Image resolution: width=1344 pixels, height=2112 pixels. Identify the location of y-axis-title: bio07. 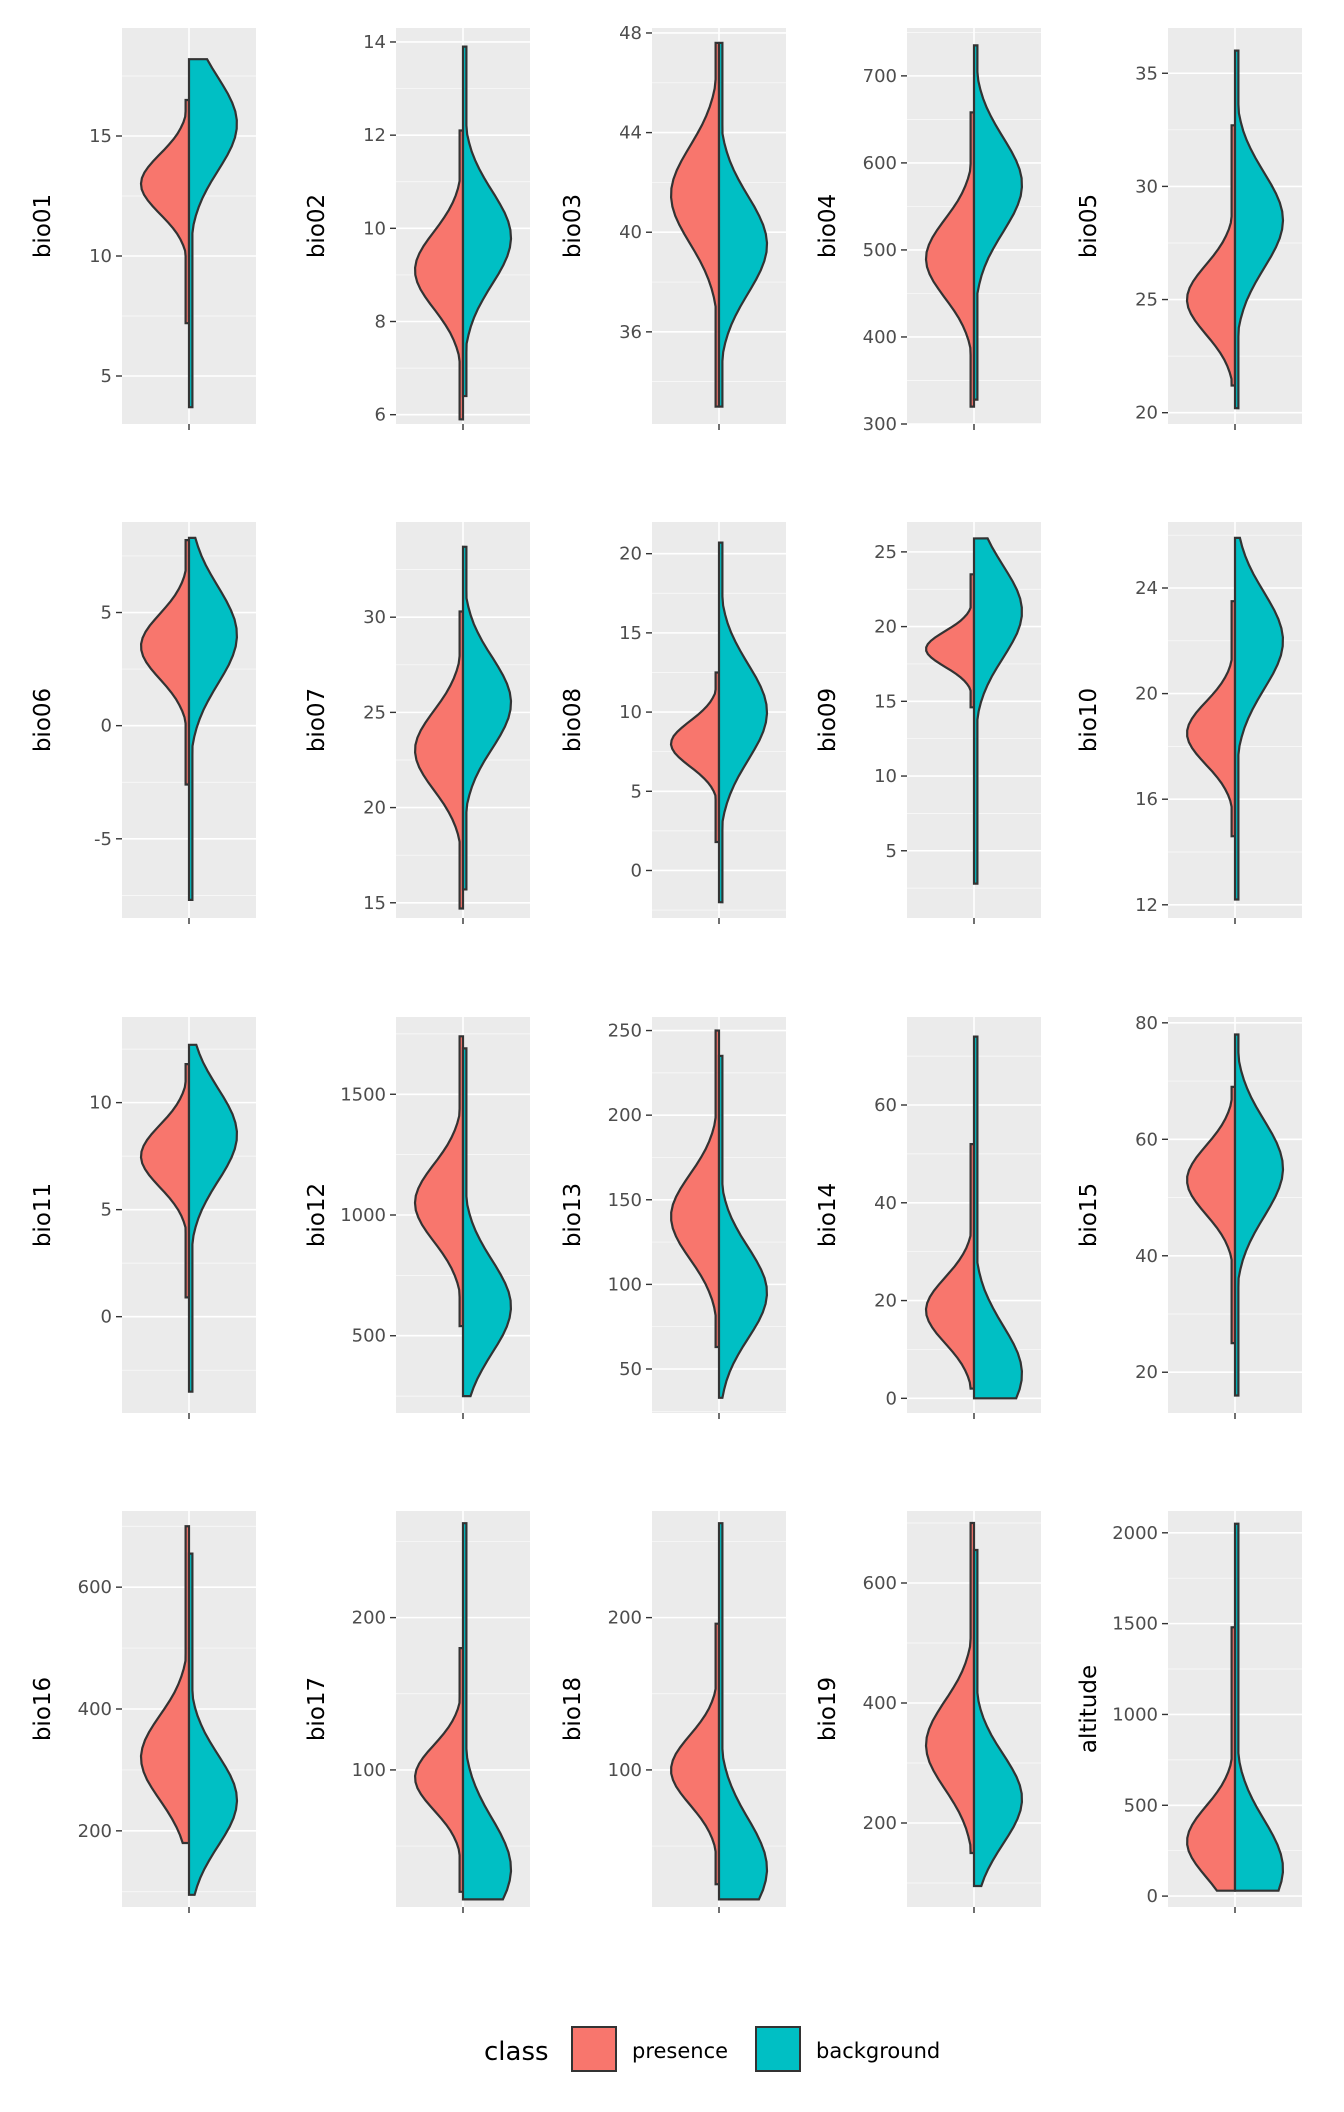
(317, 720).